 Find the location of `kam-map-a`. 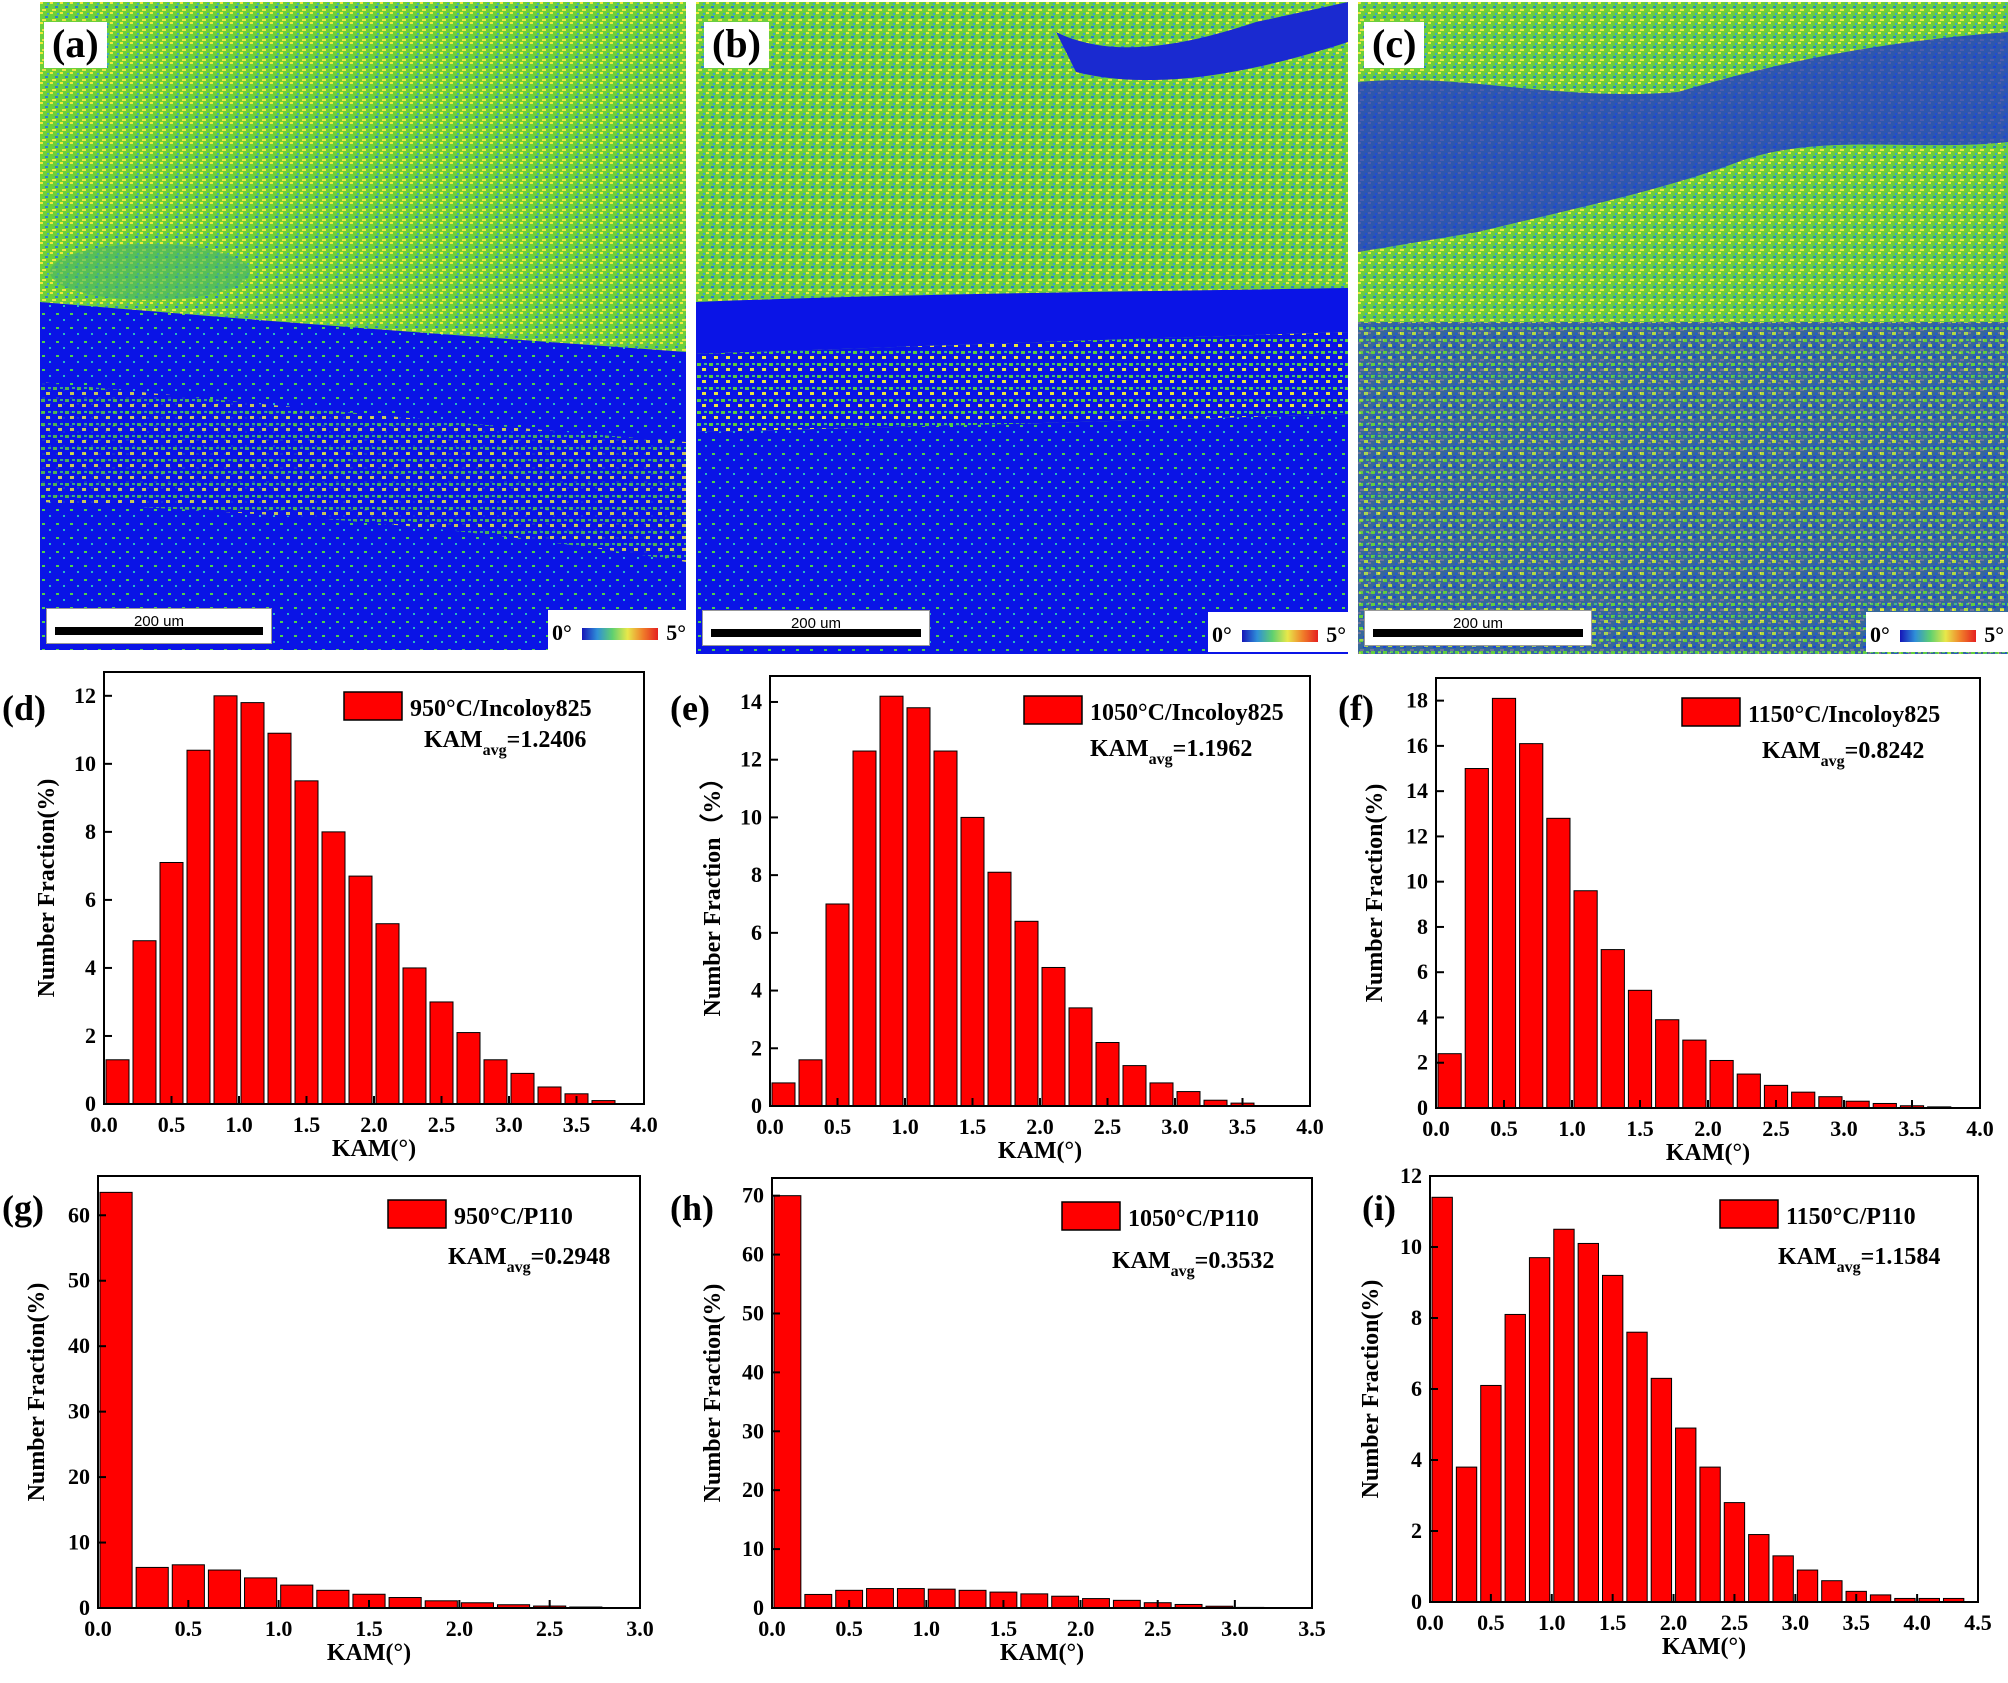

kam-map-a is located at coordinates (363, 326).